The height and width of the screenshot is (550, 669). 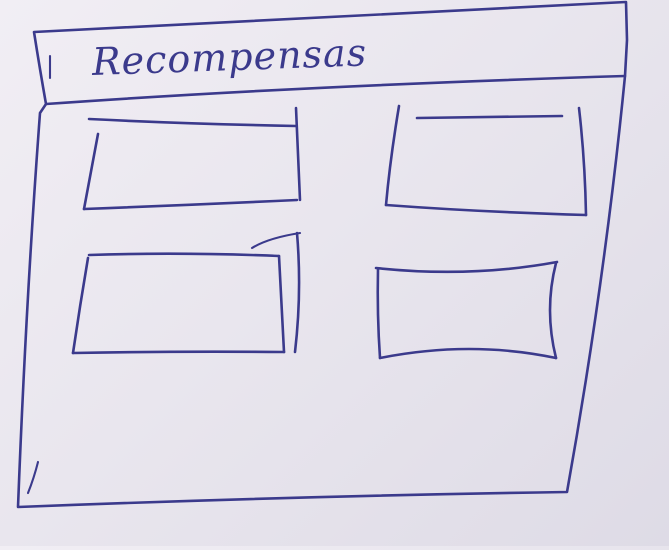 I want to click on card-top-right, so click(x=486, y=160).